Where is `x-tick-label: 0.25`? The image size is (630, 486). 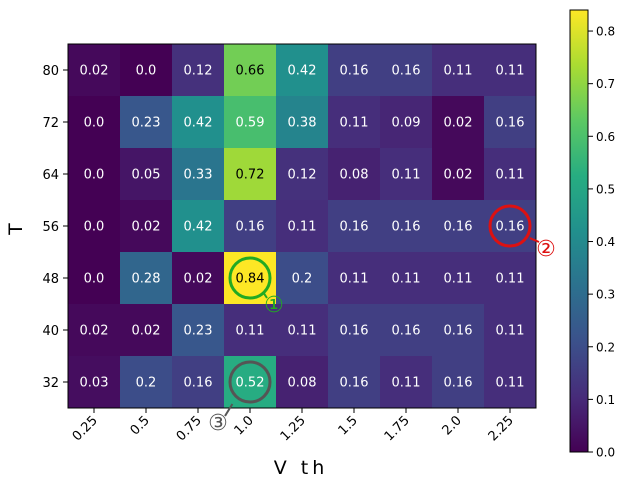
x-tick-label: 0.25 is located at coordinates (85, 428).